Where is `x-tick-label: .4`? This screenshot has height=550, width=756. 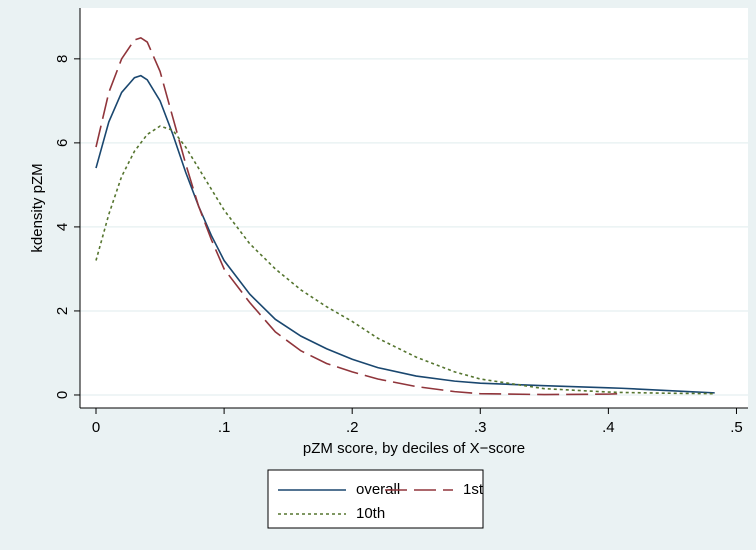
x-tick-label: .4 is located at coordinates (608, 427).